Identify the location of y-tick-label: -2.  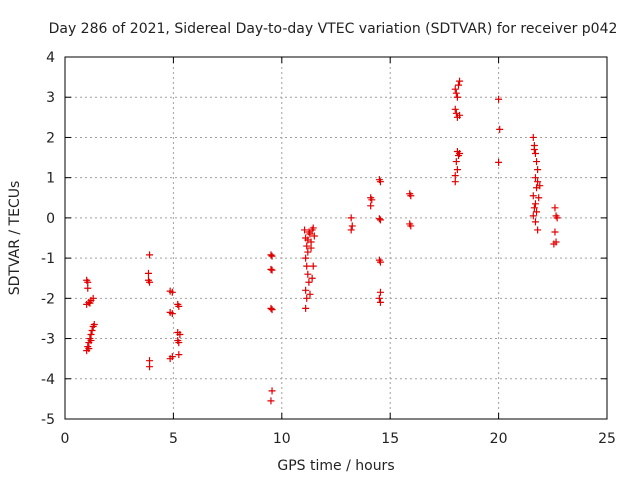
(48, 299).